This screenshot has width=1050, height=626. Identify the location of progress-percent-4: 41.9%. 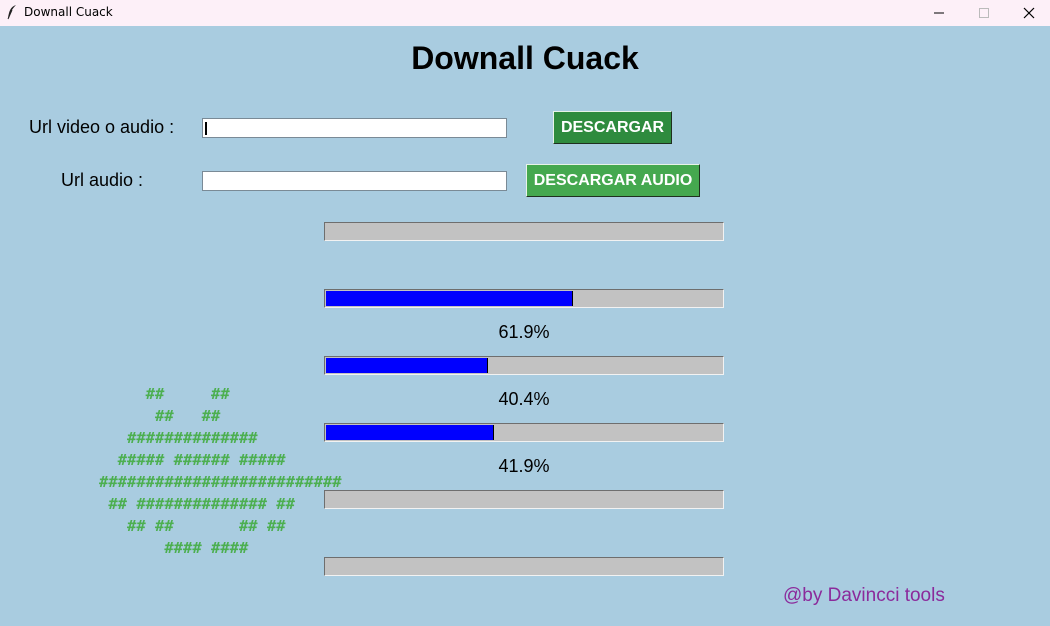
(524, 466).